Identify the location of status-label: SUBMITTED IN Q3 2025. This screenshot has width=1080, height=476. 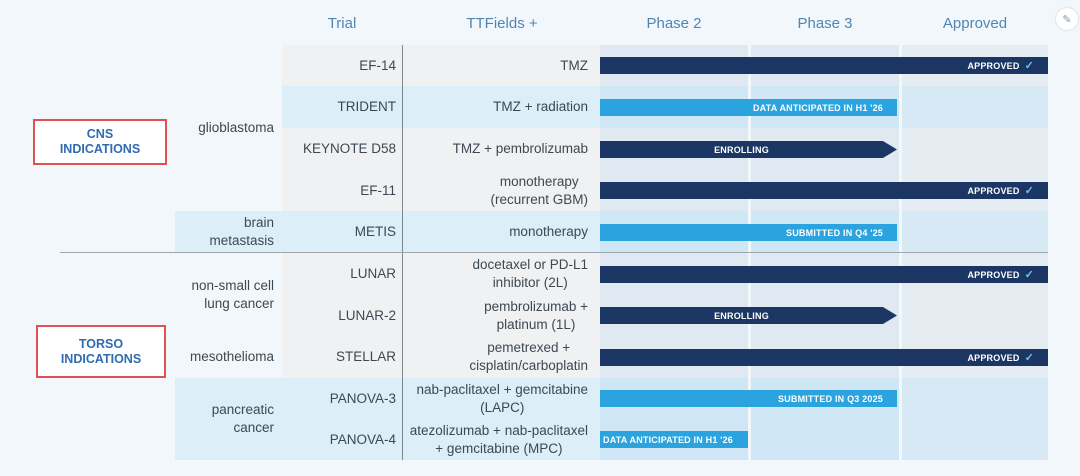
(830, 399).